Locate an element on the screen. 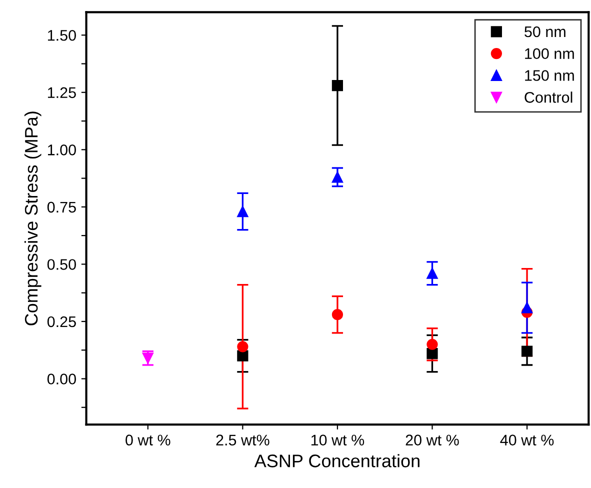  x-tick-label: 10 wt % is located at coordinates (337, 440).